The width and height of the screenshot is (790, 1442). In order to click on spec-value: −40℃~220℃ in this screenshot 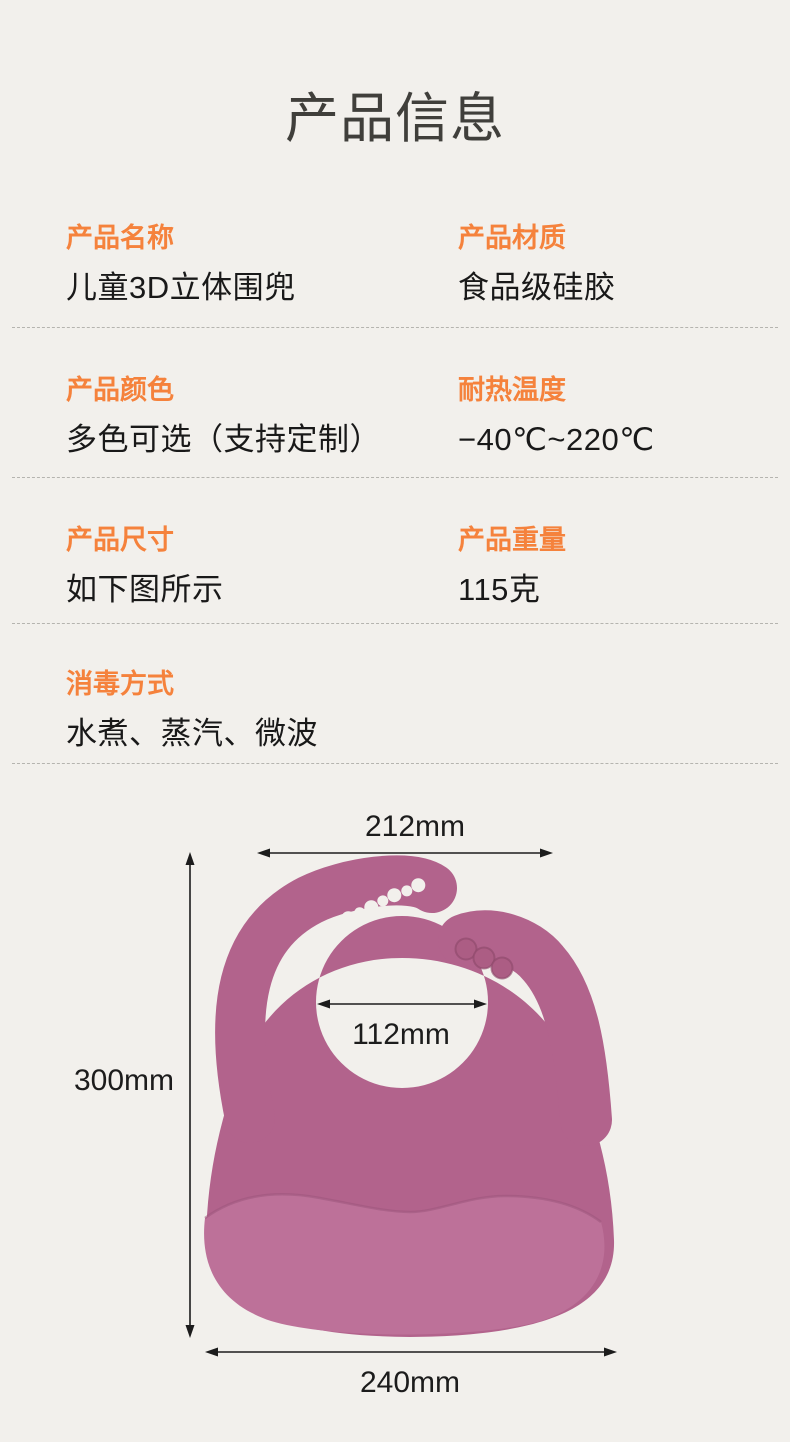, I will do `click(556, 439)`.